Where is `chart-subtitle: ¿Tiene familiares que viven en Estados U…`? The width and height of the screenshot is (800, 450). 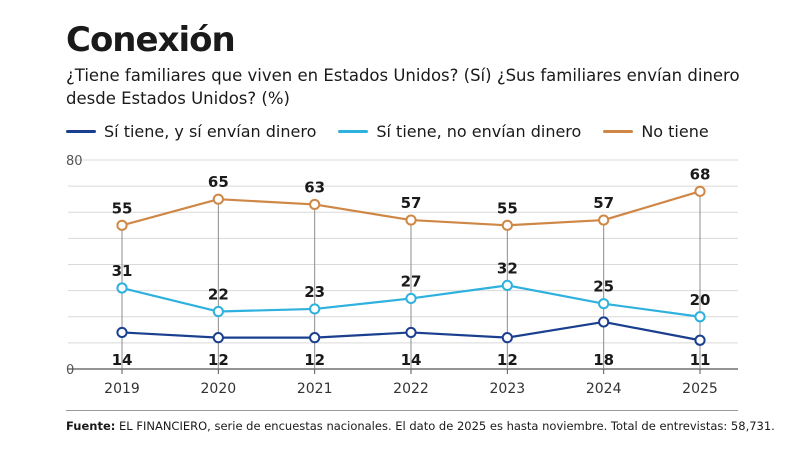 chart-subtitle: ¿Tiene familiares que viven en Estados U… is located at coordinates (416, 87).